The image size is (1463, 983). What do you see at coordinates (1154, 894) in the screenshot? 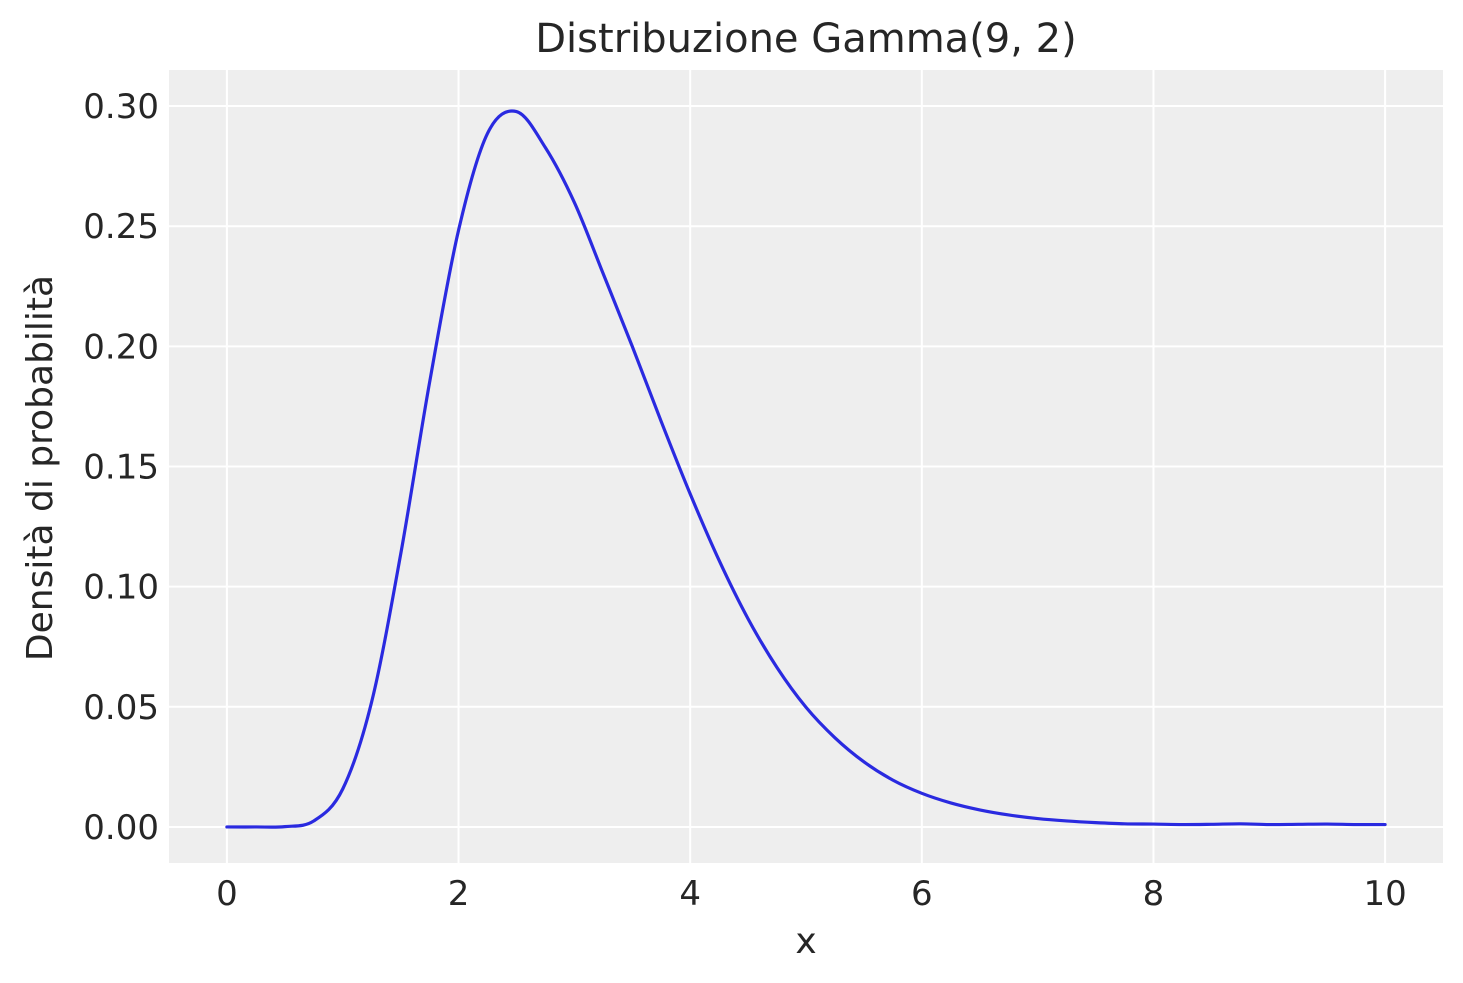
I see `x-tick-label: 8` at bounding box center [1154, 894].